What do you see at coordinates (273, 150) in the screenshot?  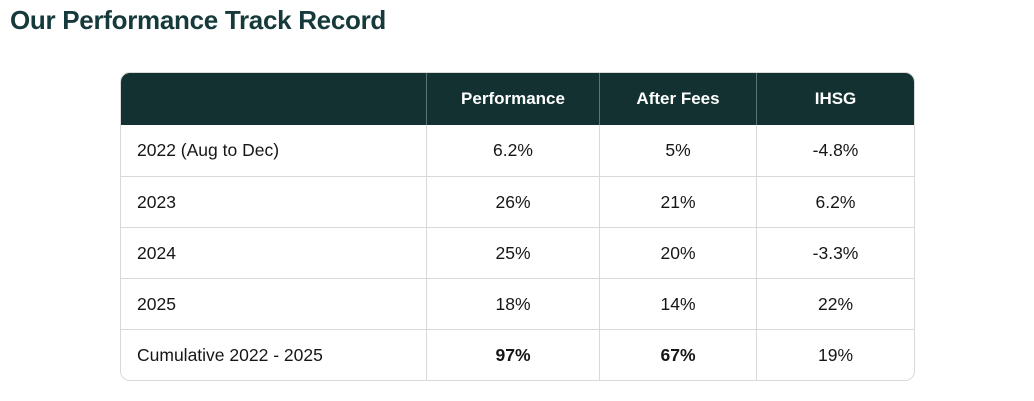 I see `row-label: 2022 (Aug to Dec)` at bounding box center [273, 150].